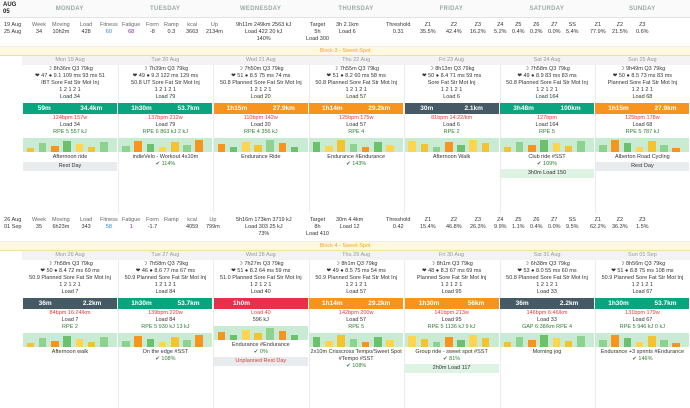 The height and width of the screenshot is (408, 690). I want to click on day-header: TUESDAY, so click(165, 9).